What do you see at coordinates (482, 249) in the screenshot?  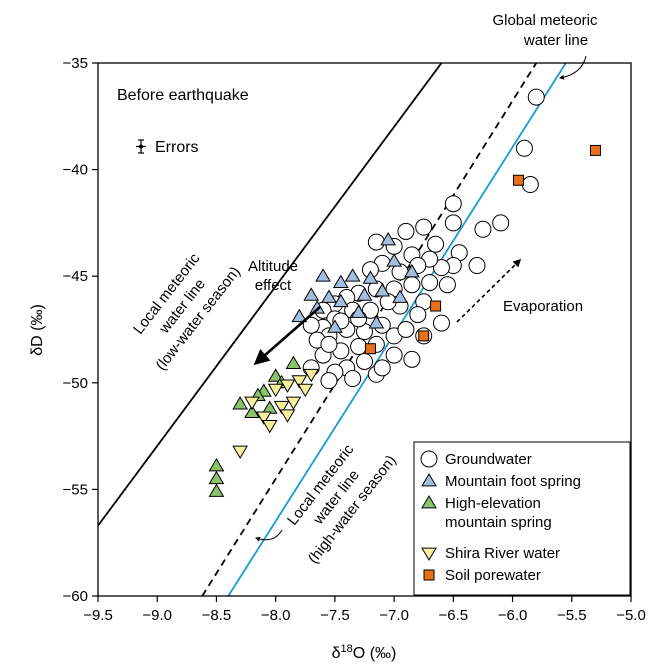 I see `series-soil-porewater` at bounding box center [482, 249].